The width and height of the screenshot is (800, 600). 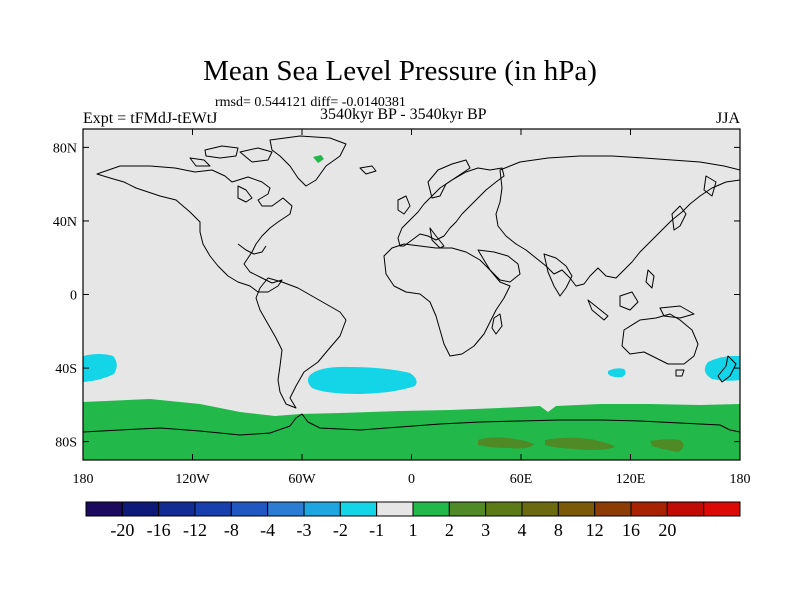 What do you see at coordinates (497, 324) in the screenshot?
I see `coast-madagascar` at bounding box center [497, 324].